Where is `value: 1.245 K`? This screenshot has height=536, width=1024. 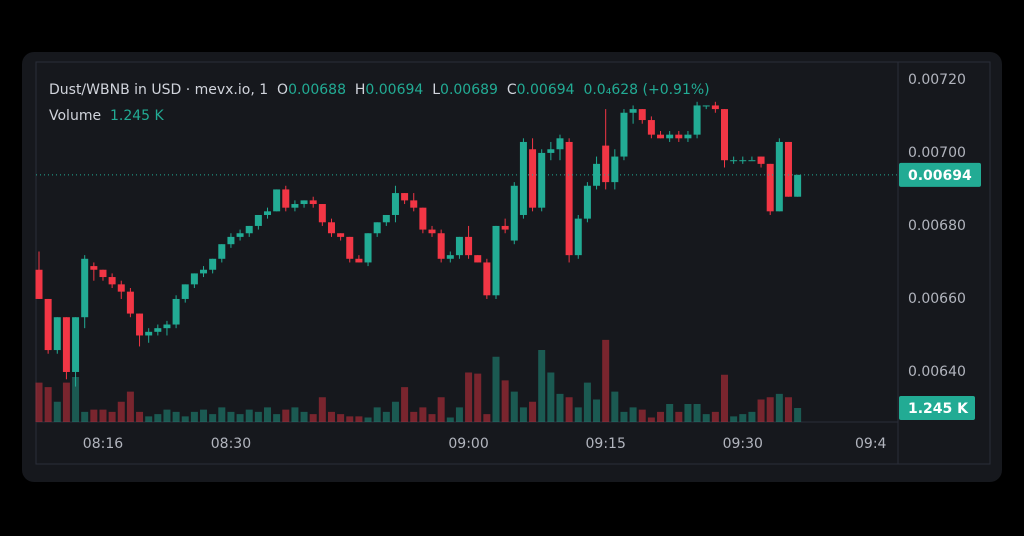
value: 1.245 K is located at coordinates (136, 116).